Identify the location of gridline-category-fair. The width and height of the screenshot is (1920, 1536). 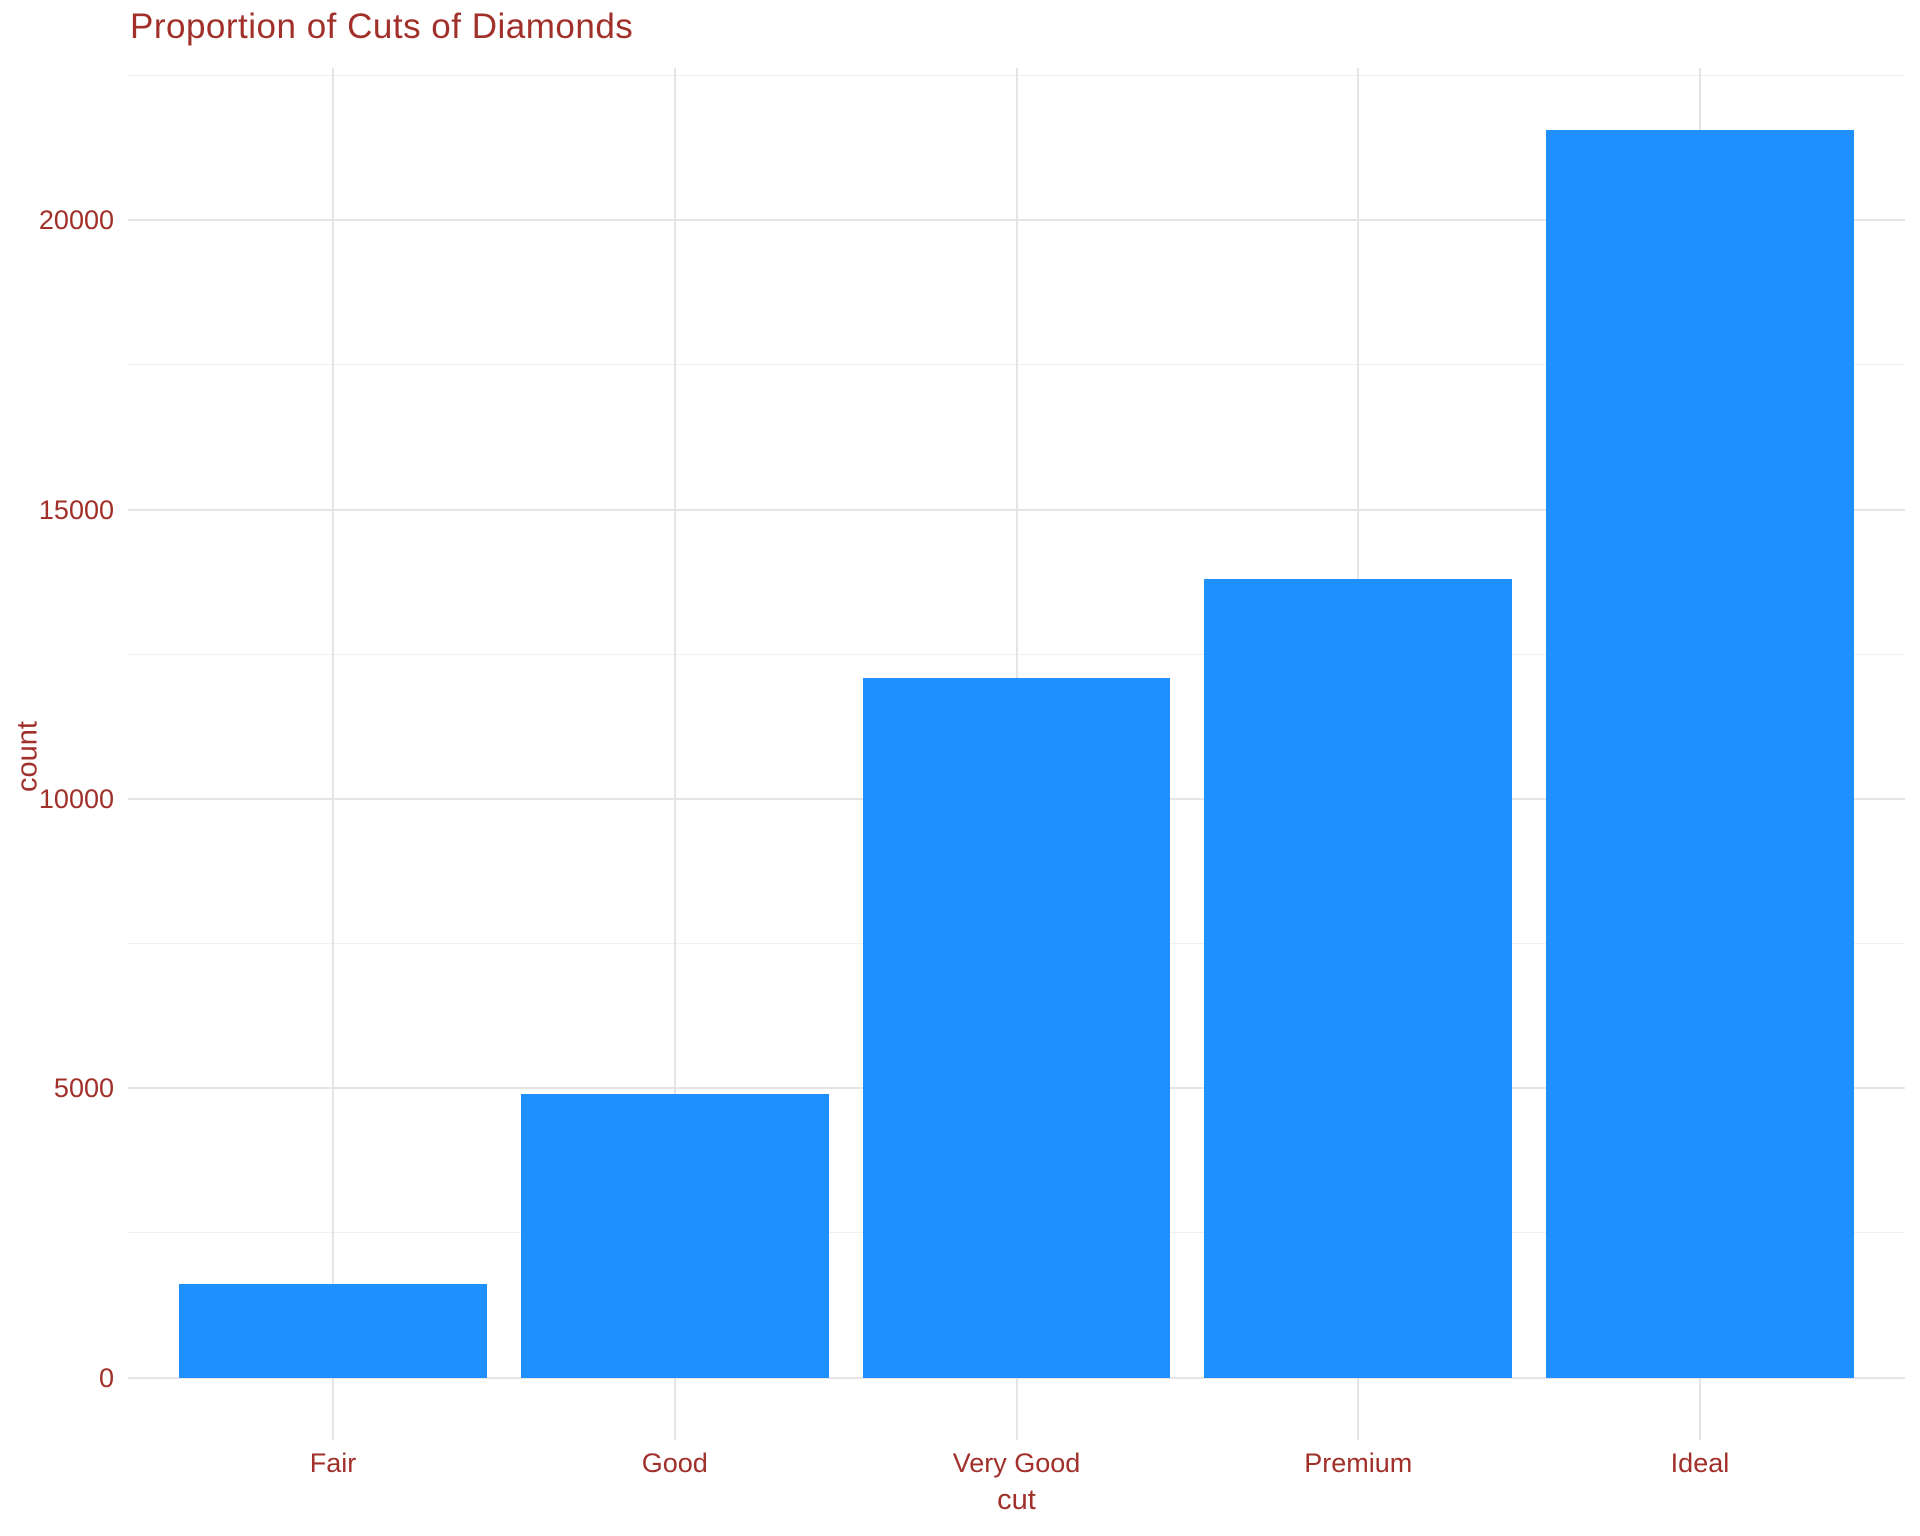
(333, 754).